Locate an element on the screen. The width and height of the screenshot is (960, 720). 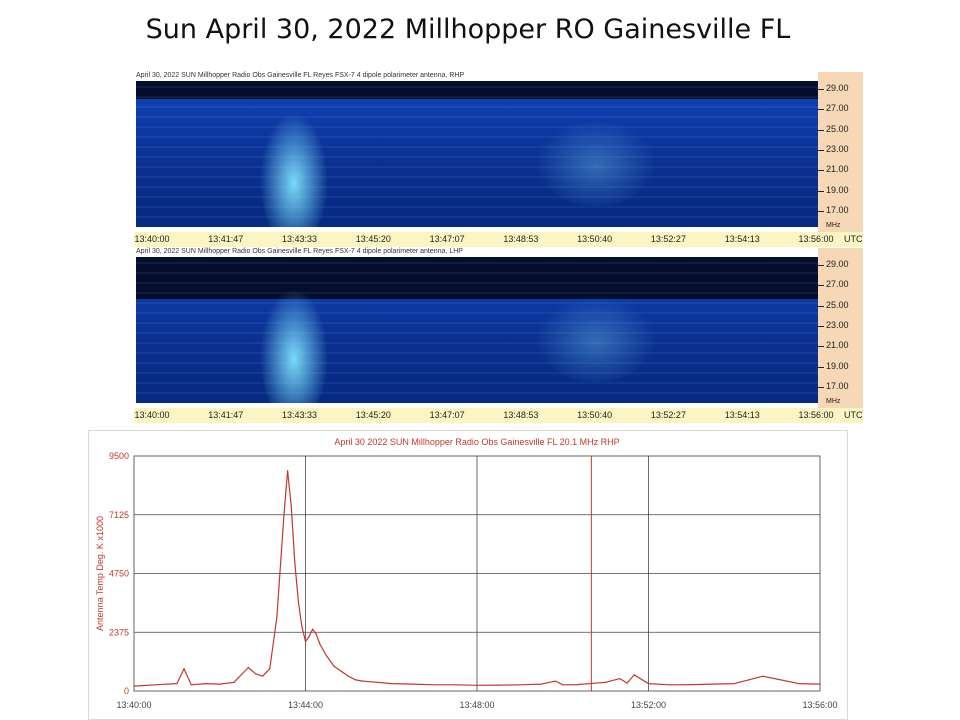
y-axis-label: Antenna Temp Deg. K x1000 is located at coordinates (100, 573).